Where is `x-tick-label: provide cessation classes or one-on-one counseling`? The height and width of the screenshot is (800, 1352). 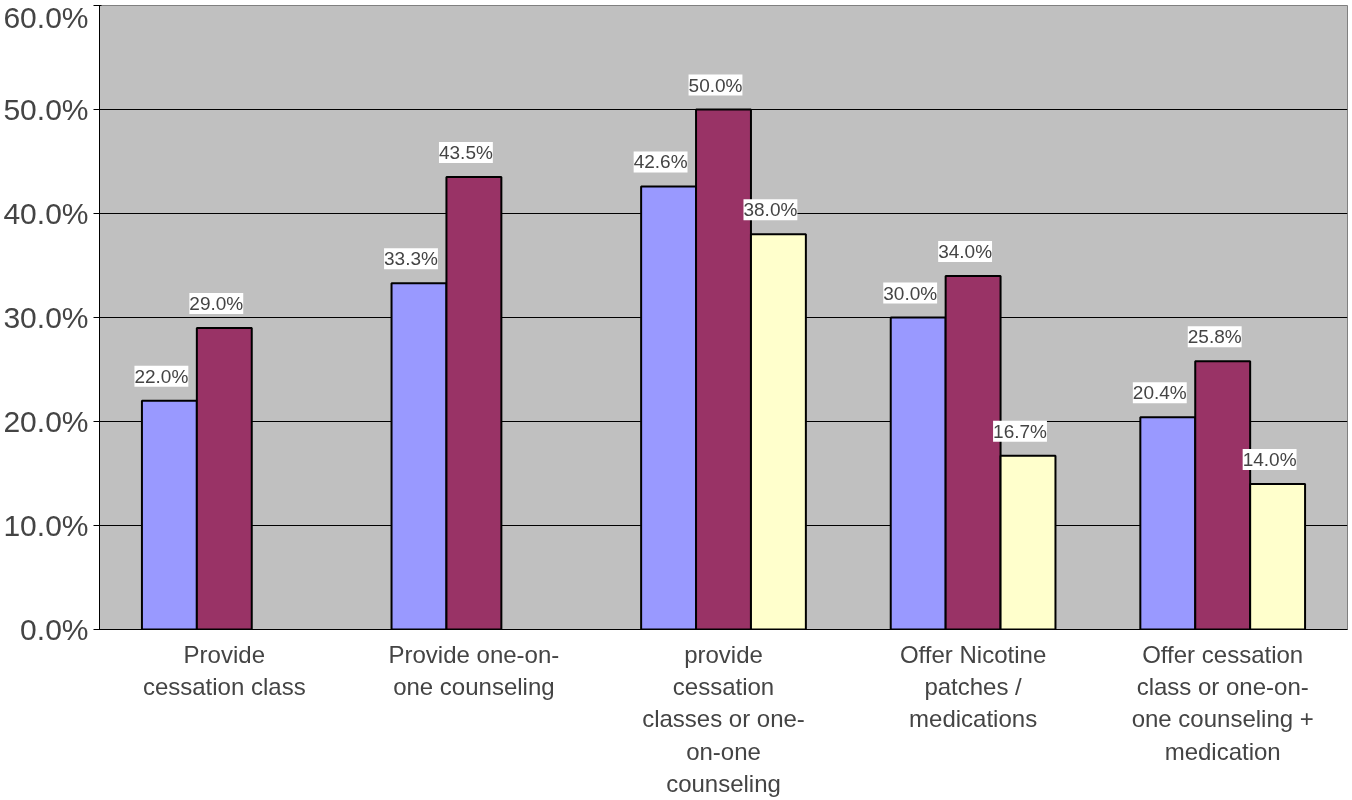 x-tick-label: provide cessation classes or one-on-one counseling is located at coordinates (723, 719).